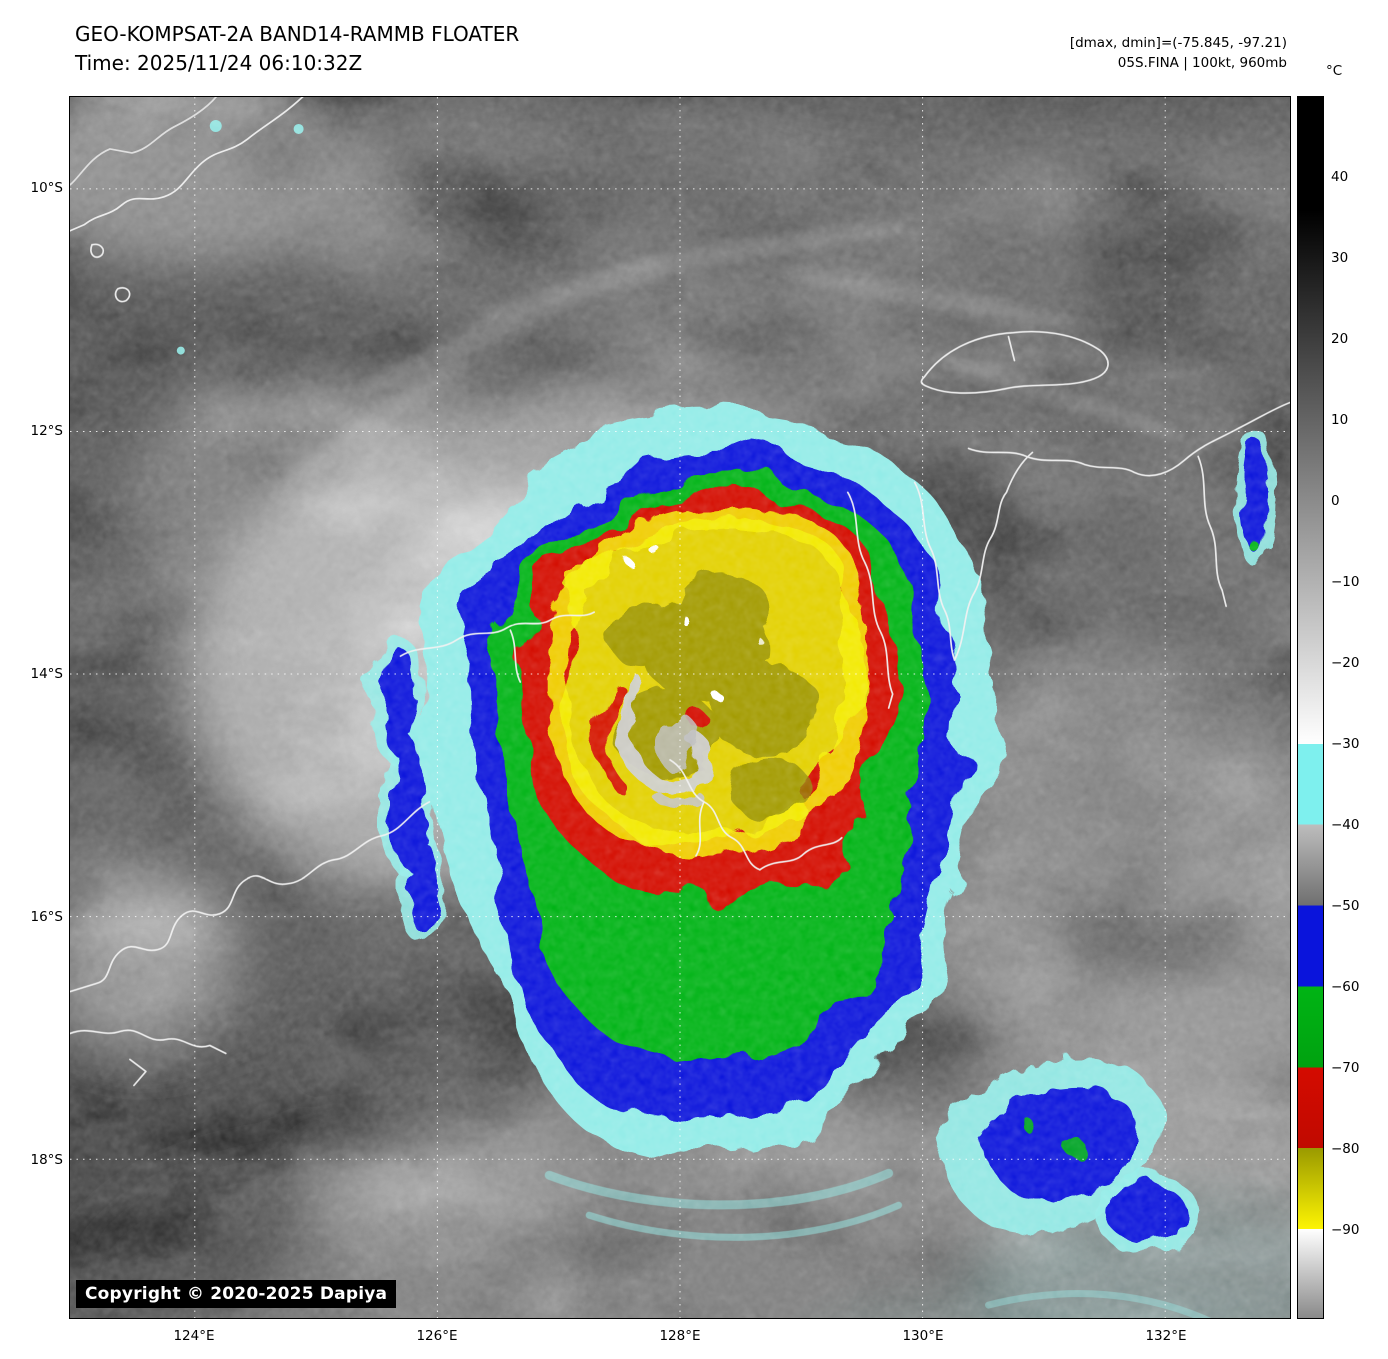 The width and height of the screenshot is (1388, 1359). What do you see at coordinates (515, 656) in the screenshot?
I see `coast-kimberley-inlet` at bounding box center [515, 656].